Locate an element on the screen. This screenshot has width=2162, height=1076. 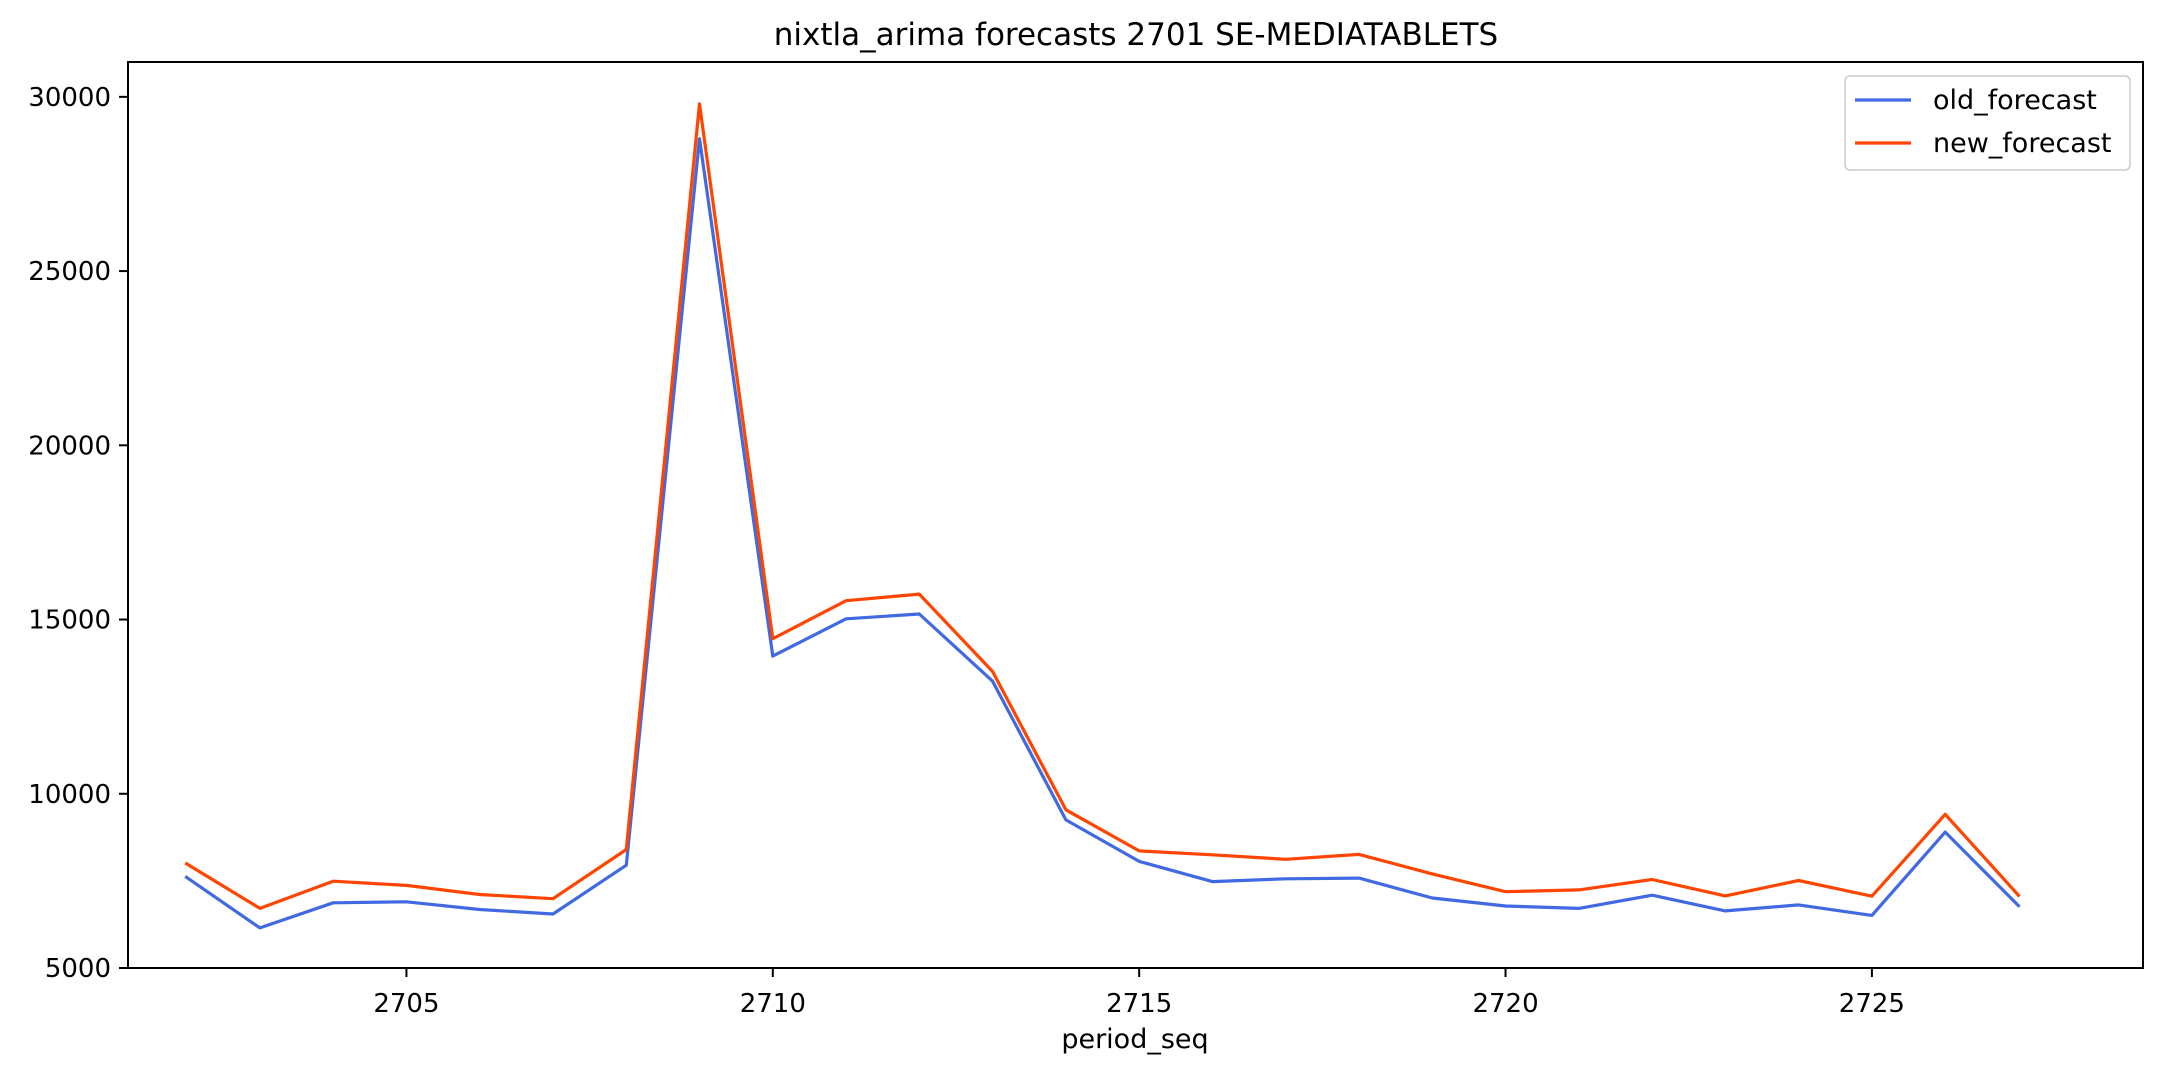
y-tick-label: 15000 is located at coordinates (69, 621).